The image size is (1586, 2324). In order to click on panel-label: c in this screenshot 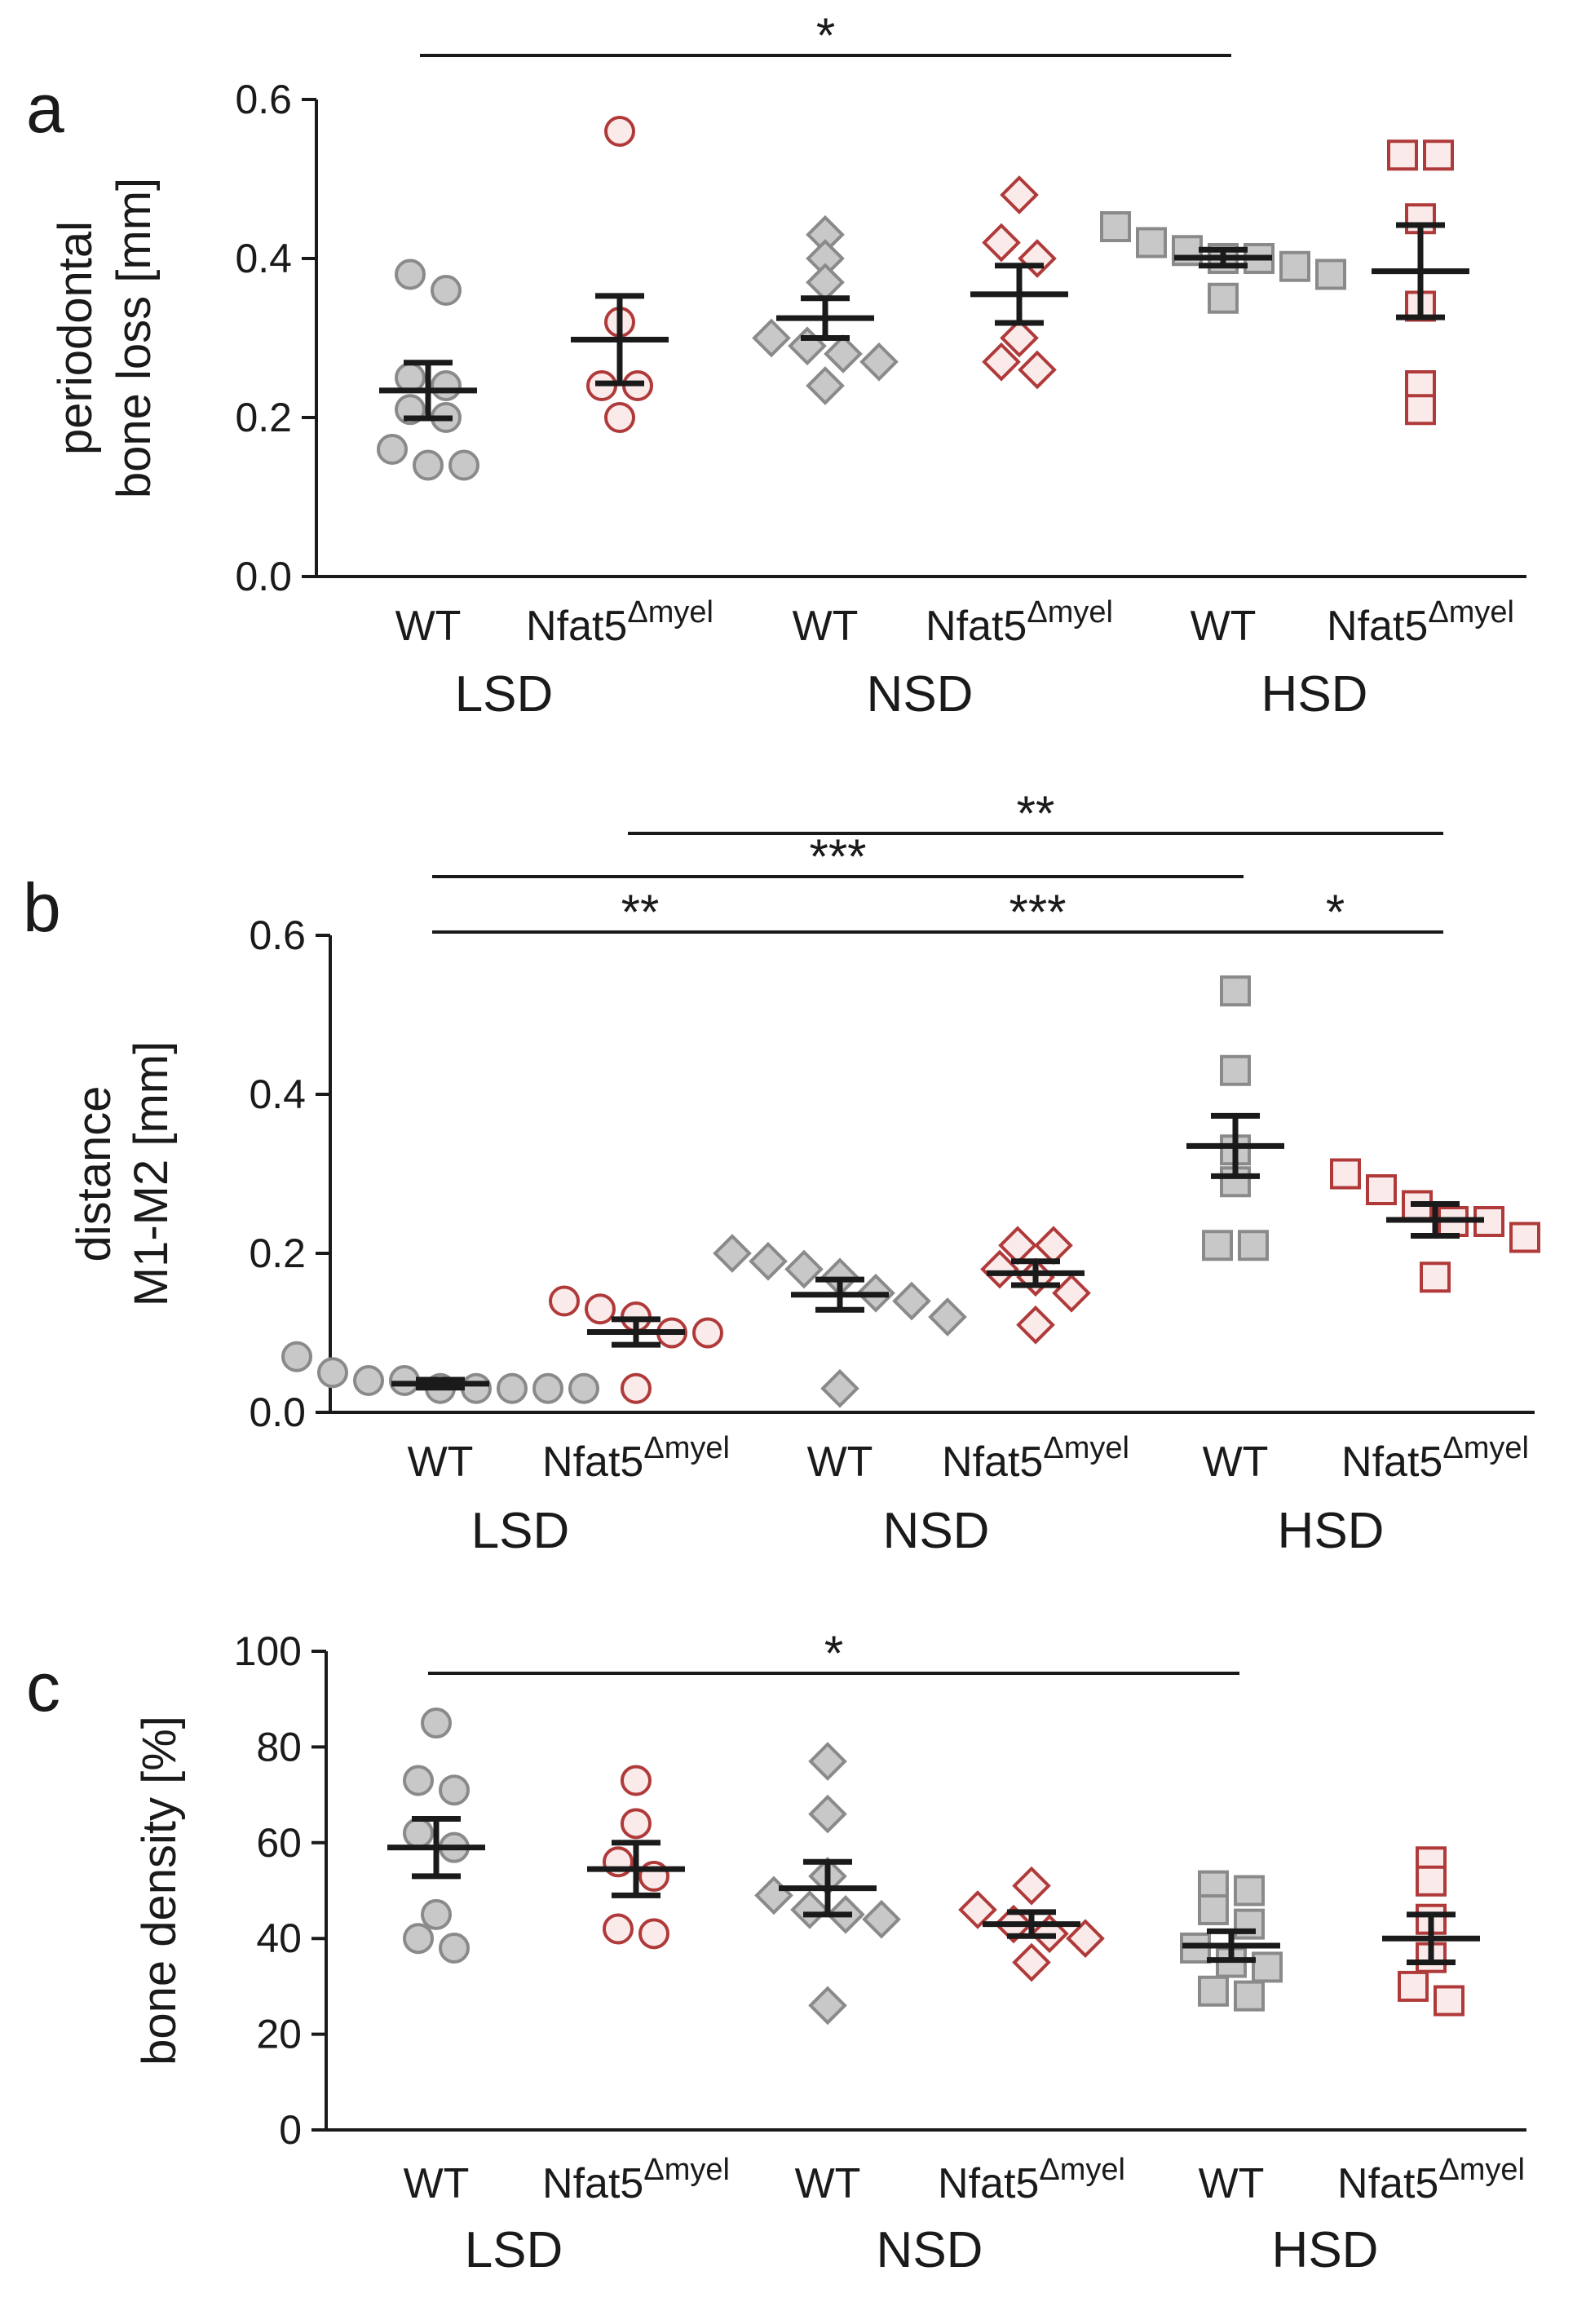, I will do `click(43, 1687)`.